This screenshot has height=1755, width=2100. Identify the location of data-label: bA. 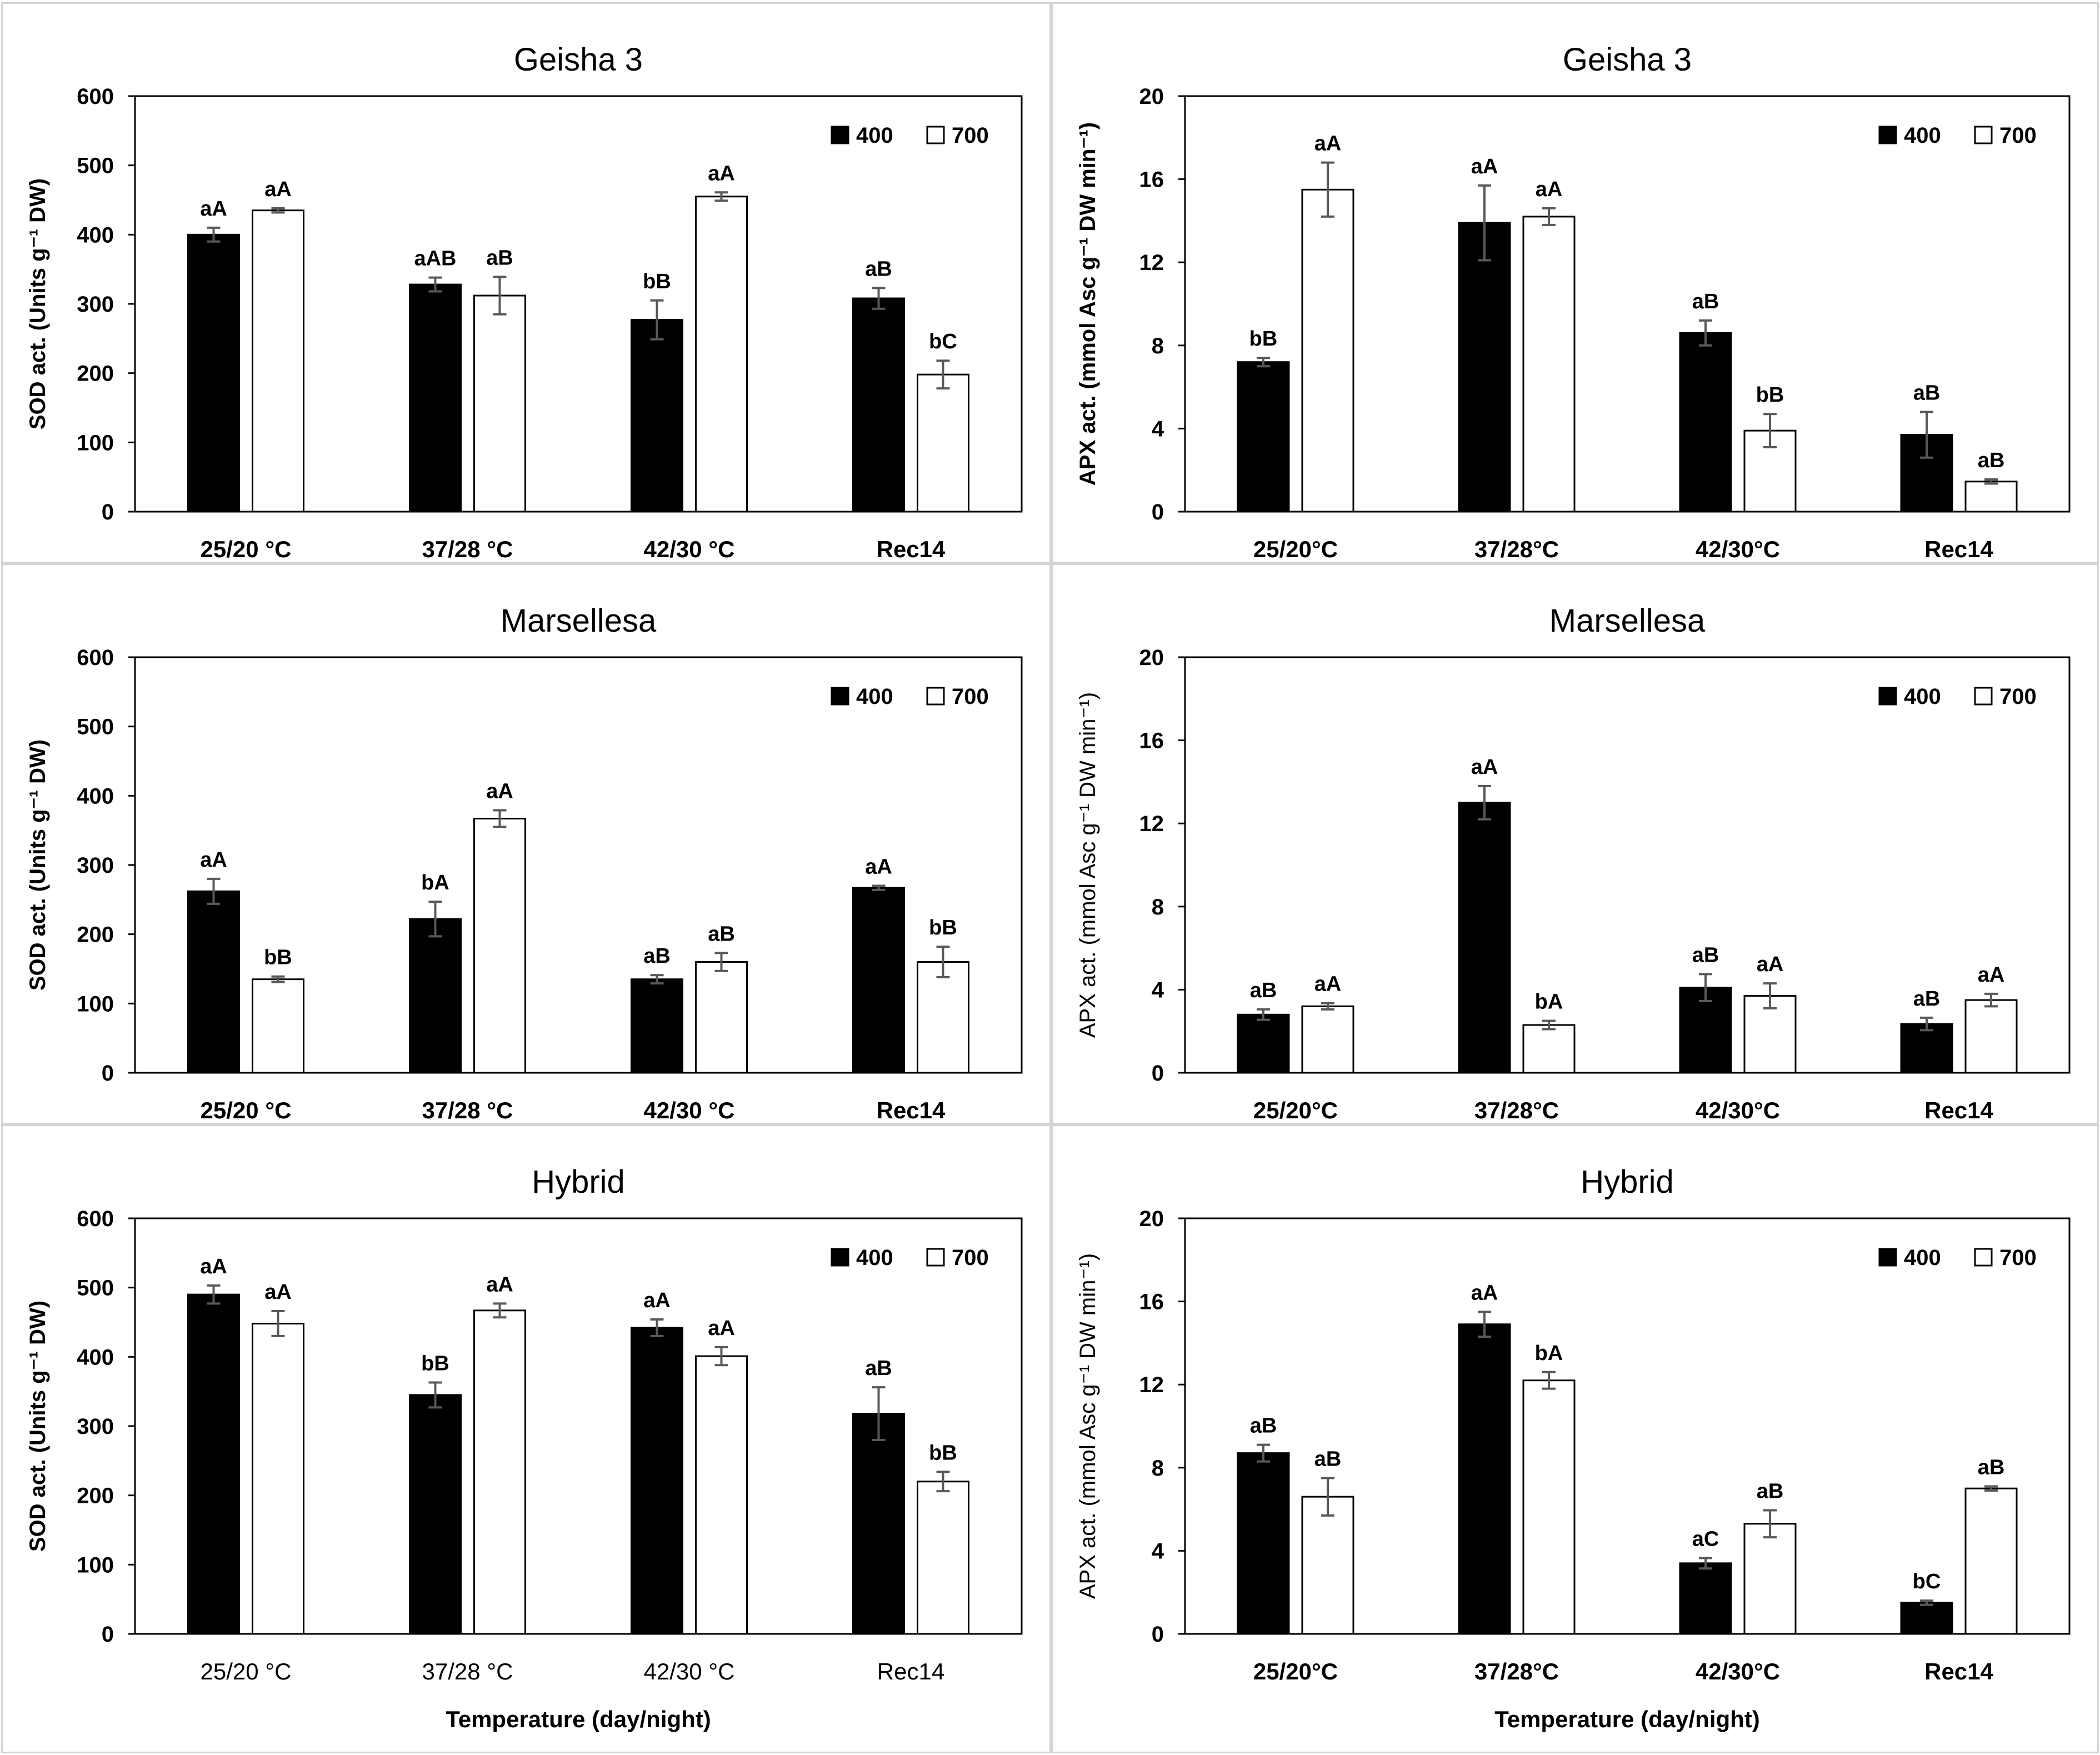
(435, 882).